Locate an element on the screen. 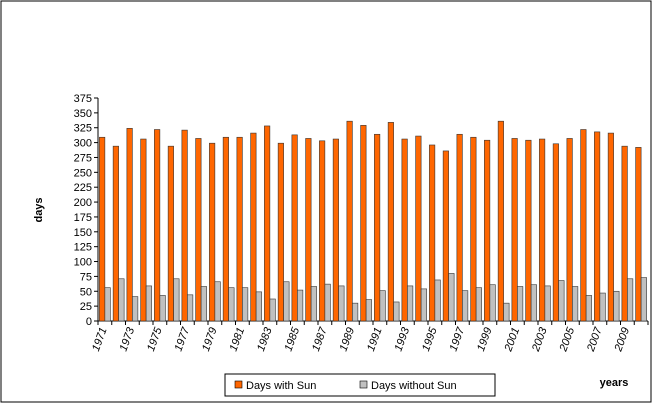 This screenshot has width=652, height=403. y-tick-label: 125 is located at coordinates (83, 248).